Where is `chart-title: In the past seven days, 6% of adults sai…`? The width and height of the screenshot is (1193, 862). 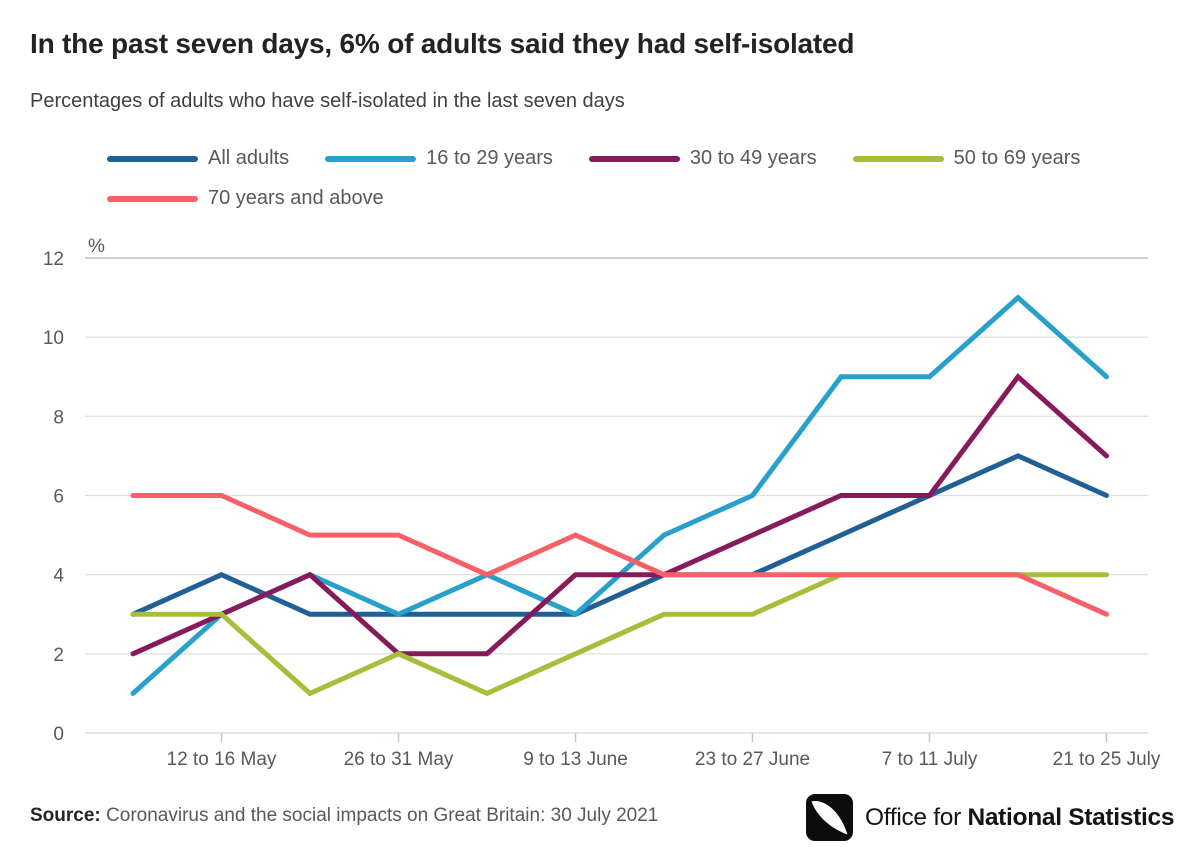 chart-title: In the past seven days, 6% of adults sai… is located at coordinates (442, 43).